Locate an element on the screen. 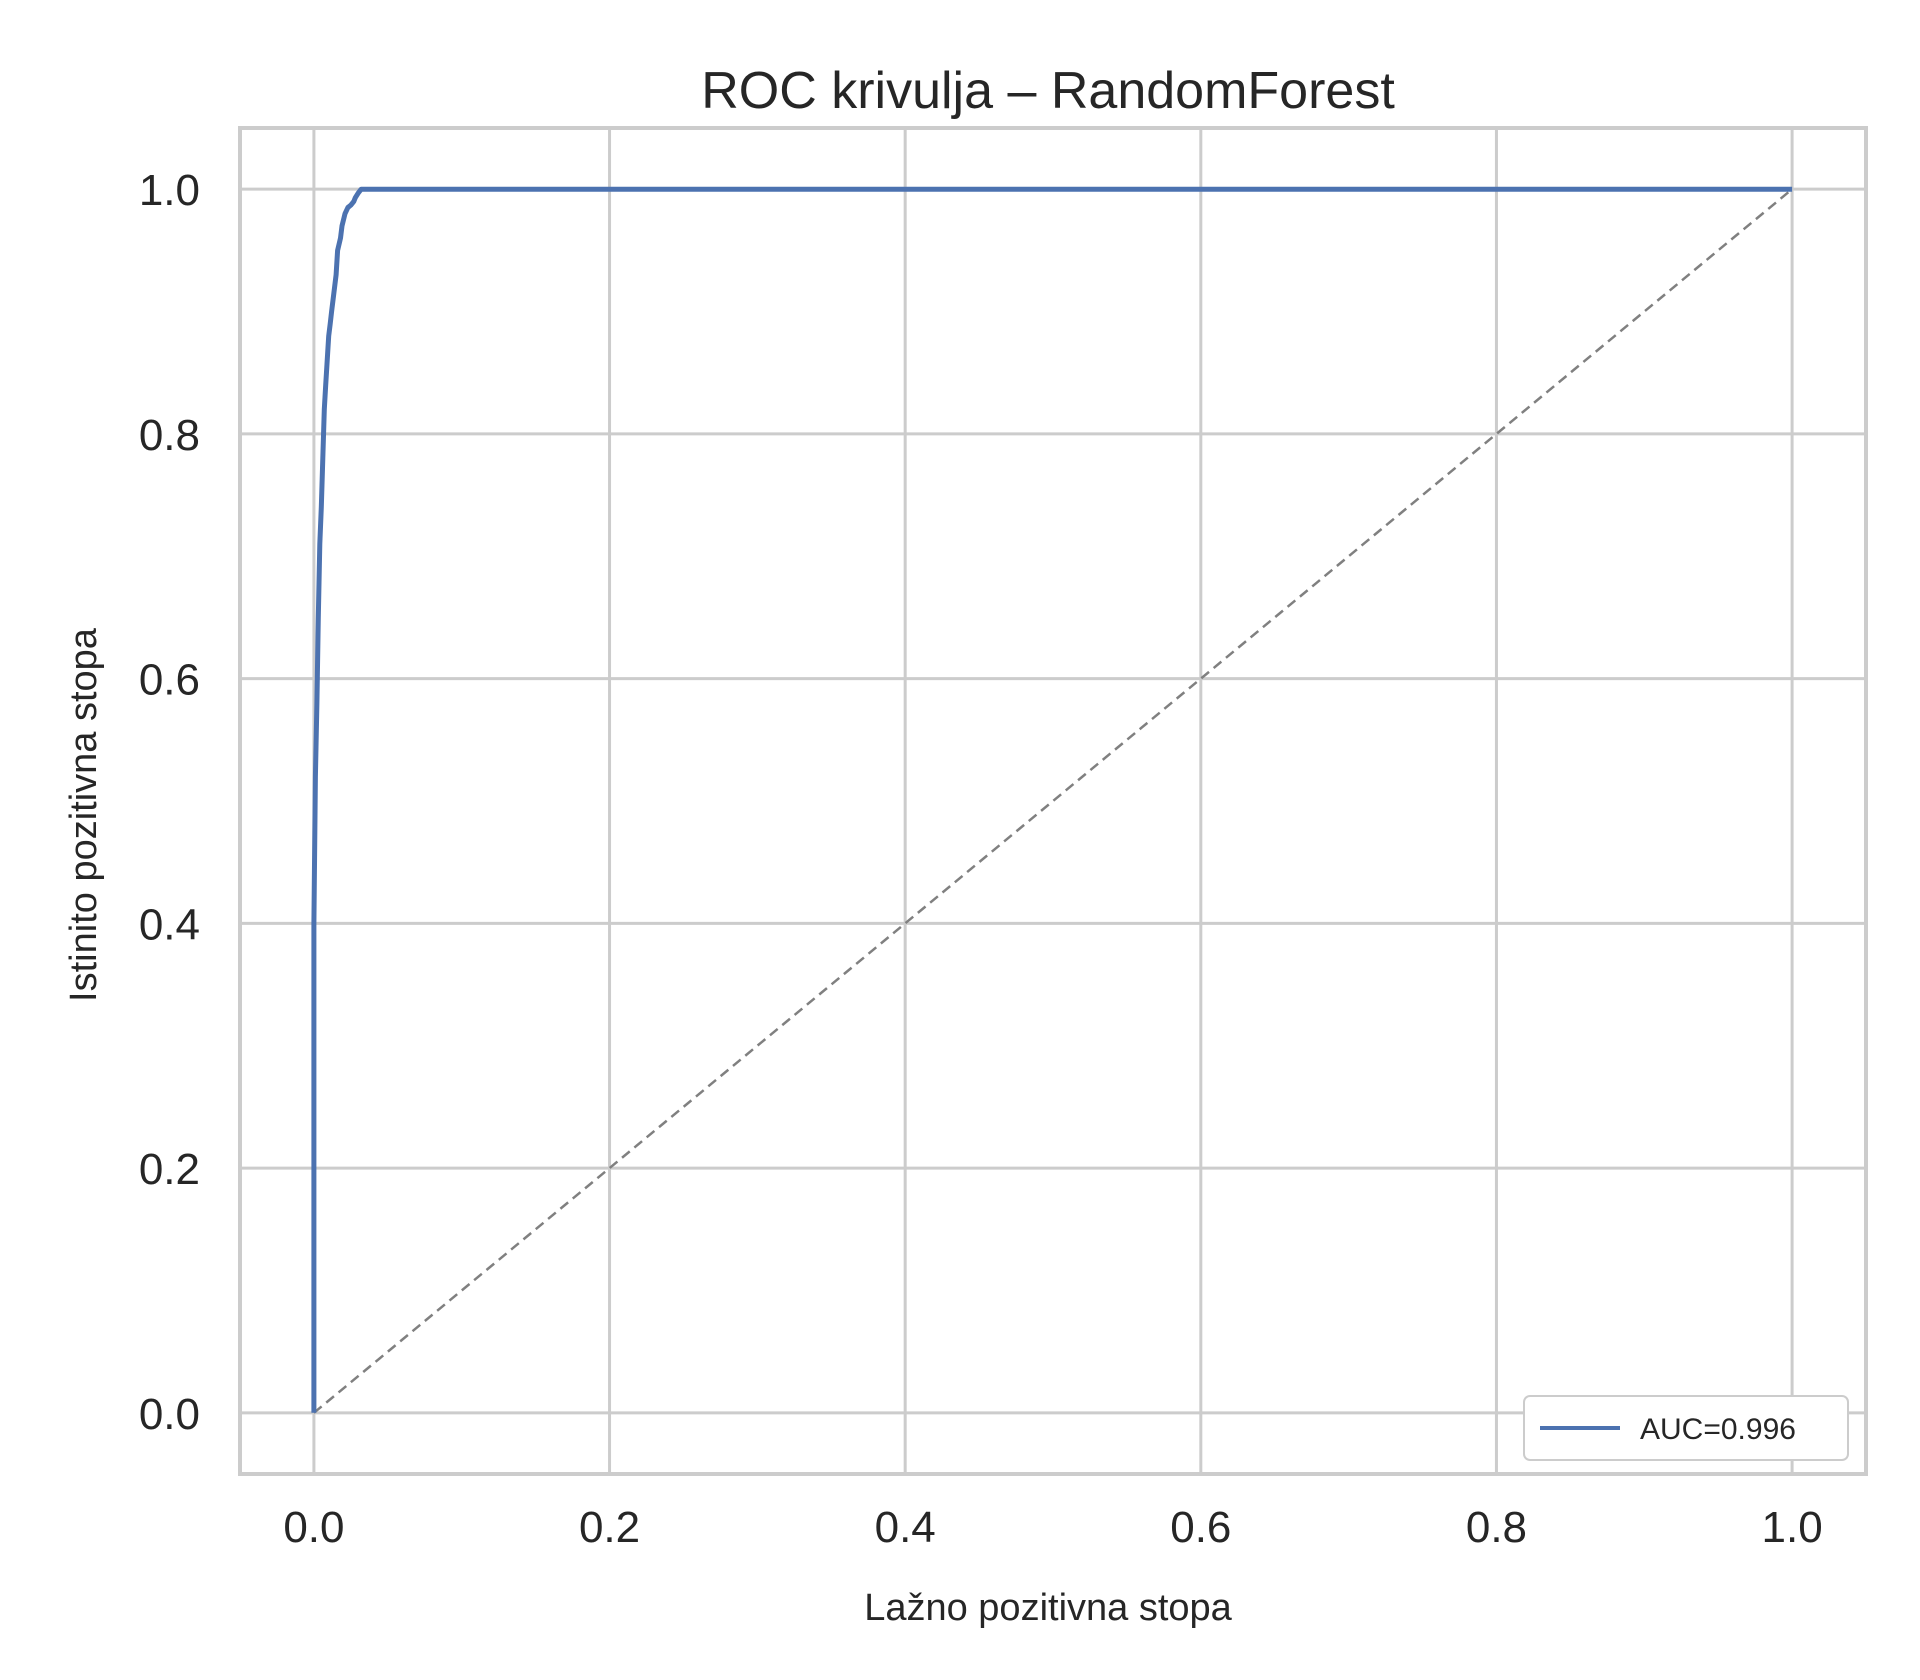  chart-title: ROC krivulja – RandomForest is located at coordinates (1048, 91).